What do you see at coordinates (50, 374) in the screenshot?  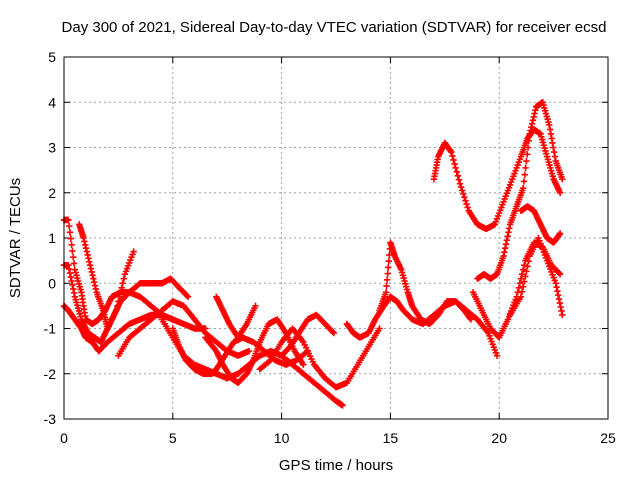 I see `y-tick-label: -2` at bounding box center [50, 374].